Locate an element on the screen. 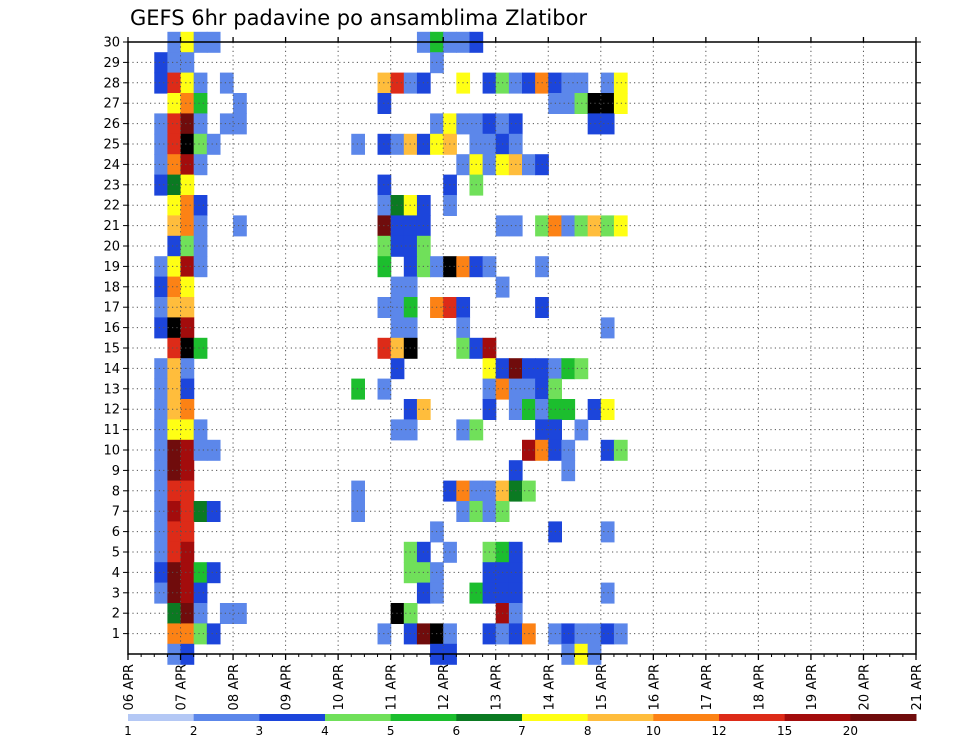  x-tick-label: 16 APR is located at coordinates (654, 687).